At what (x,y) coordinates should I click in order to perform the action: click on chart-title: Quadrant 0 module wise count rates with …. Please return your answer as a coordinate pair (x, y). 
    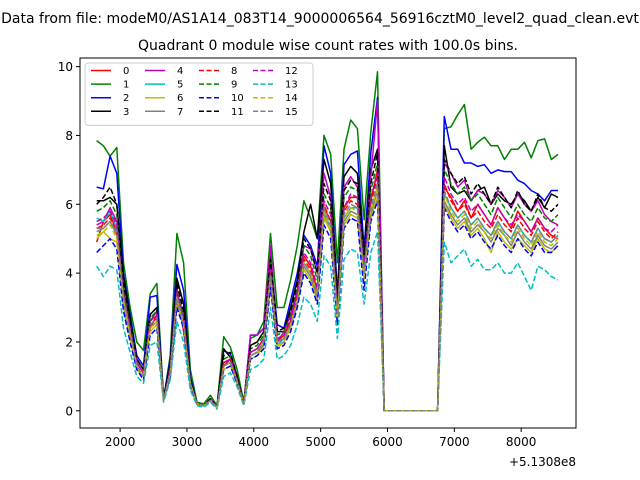
    Looking at the image, I should click on (328, 46).